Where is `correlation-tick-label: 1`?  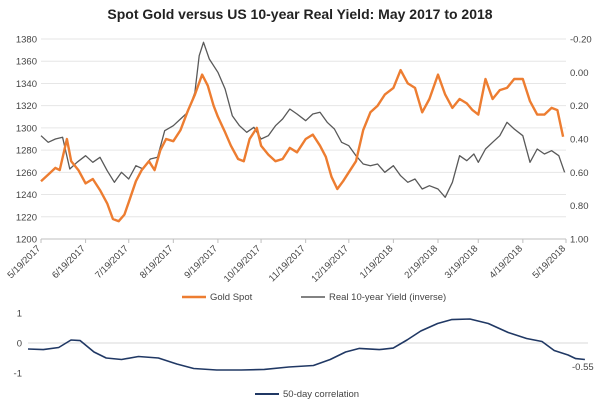 correlation-tick-label: 1 is located at coordinates (19, 314).